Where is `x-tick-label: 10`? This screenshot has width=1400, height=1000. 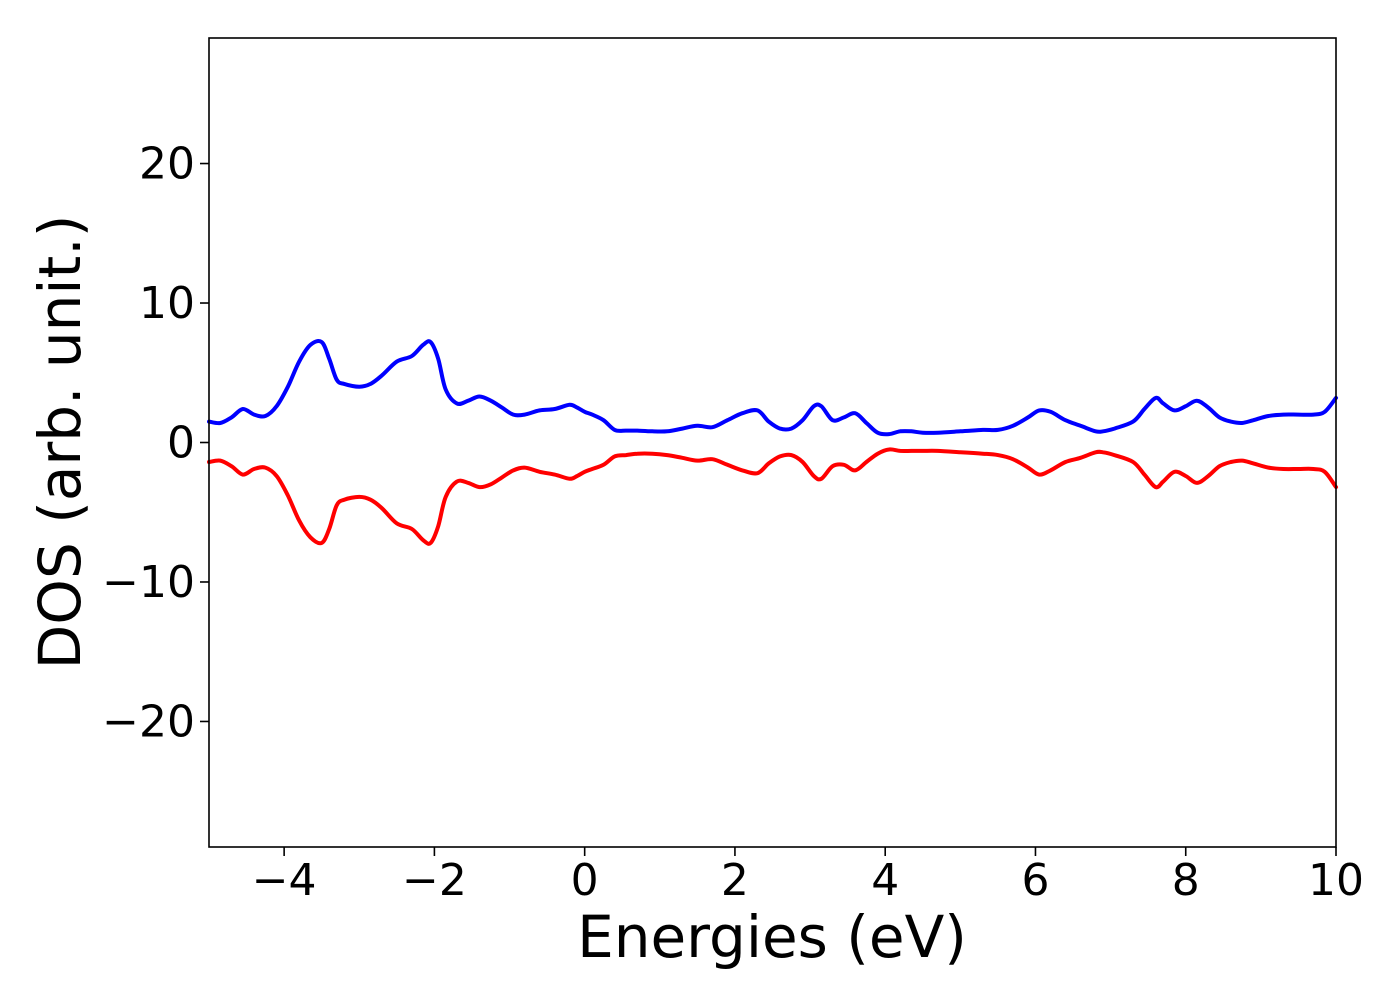 x-tick-label: 10 is located at coordinates (1336, 880).